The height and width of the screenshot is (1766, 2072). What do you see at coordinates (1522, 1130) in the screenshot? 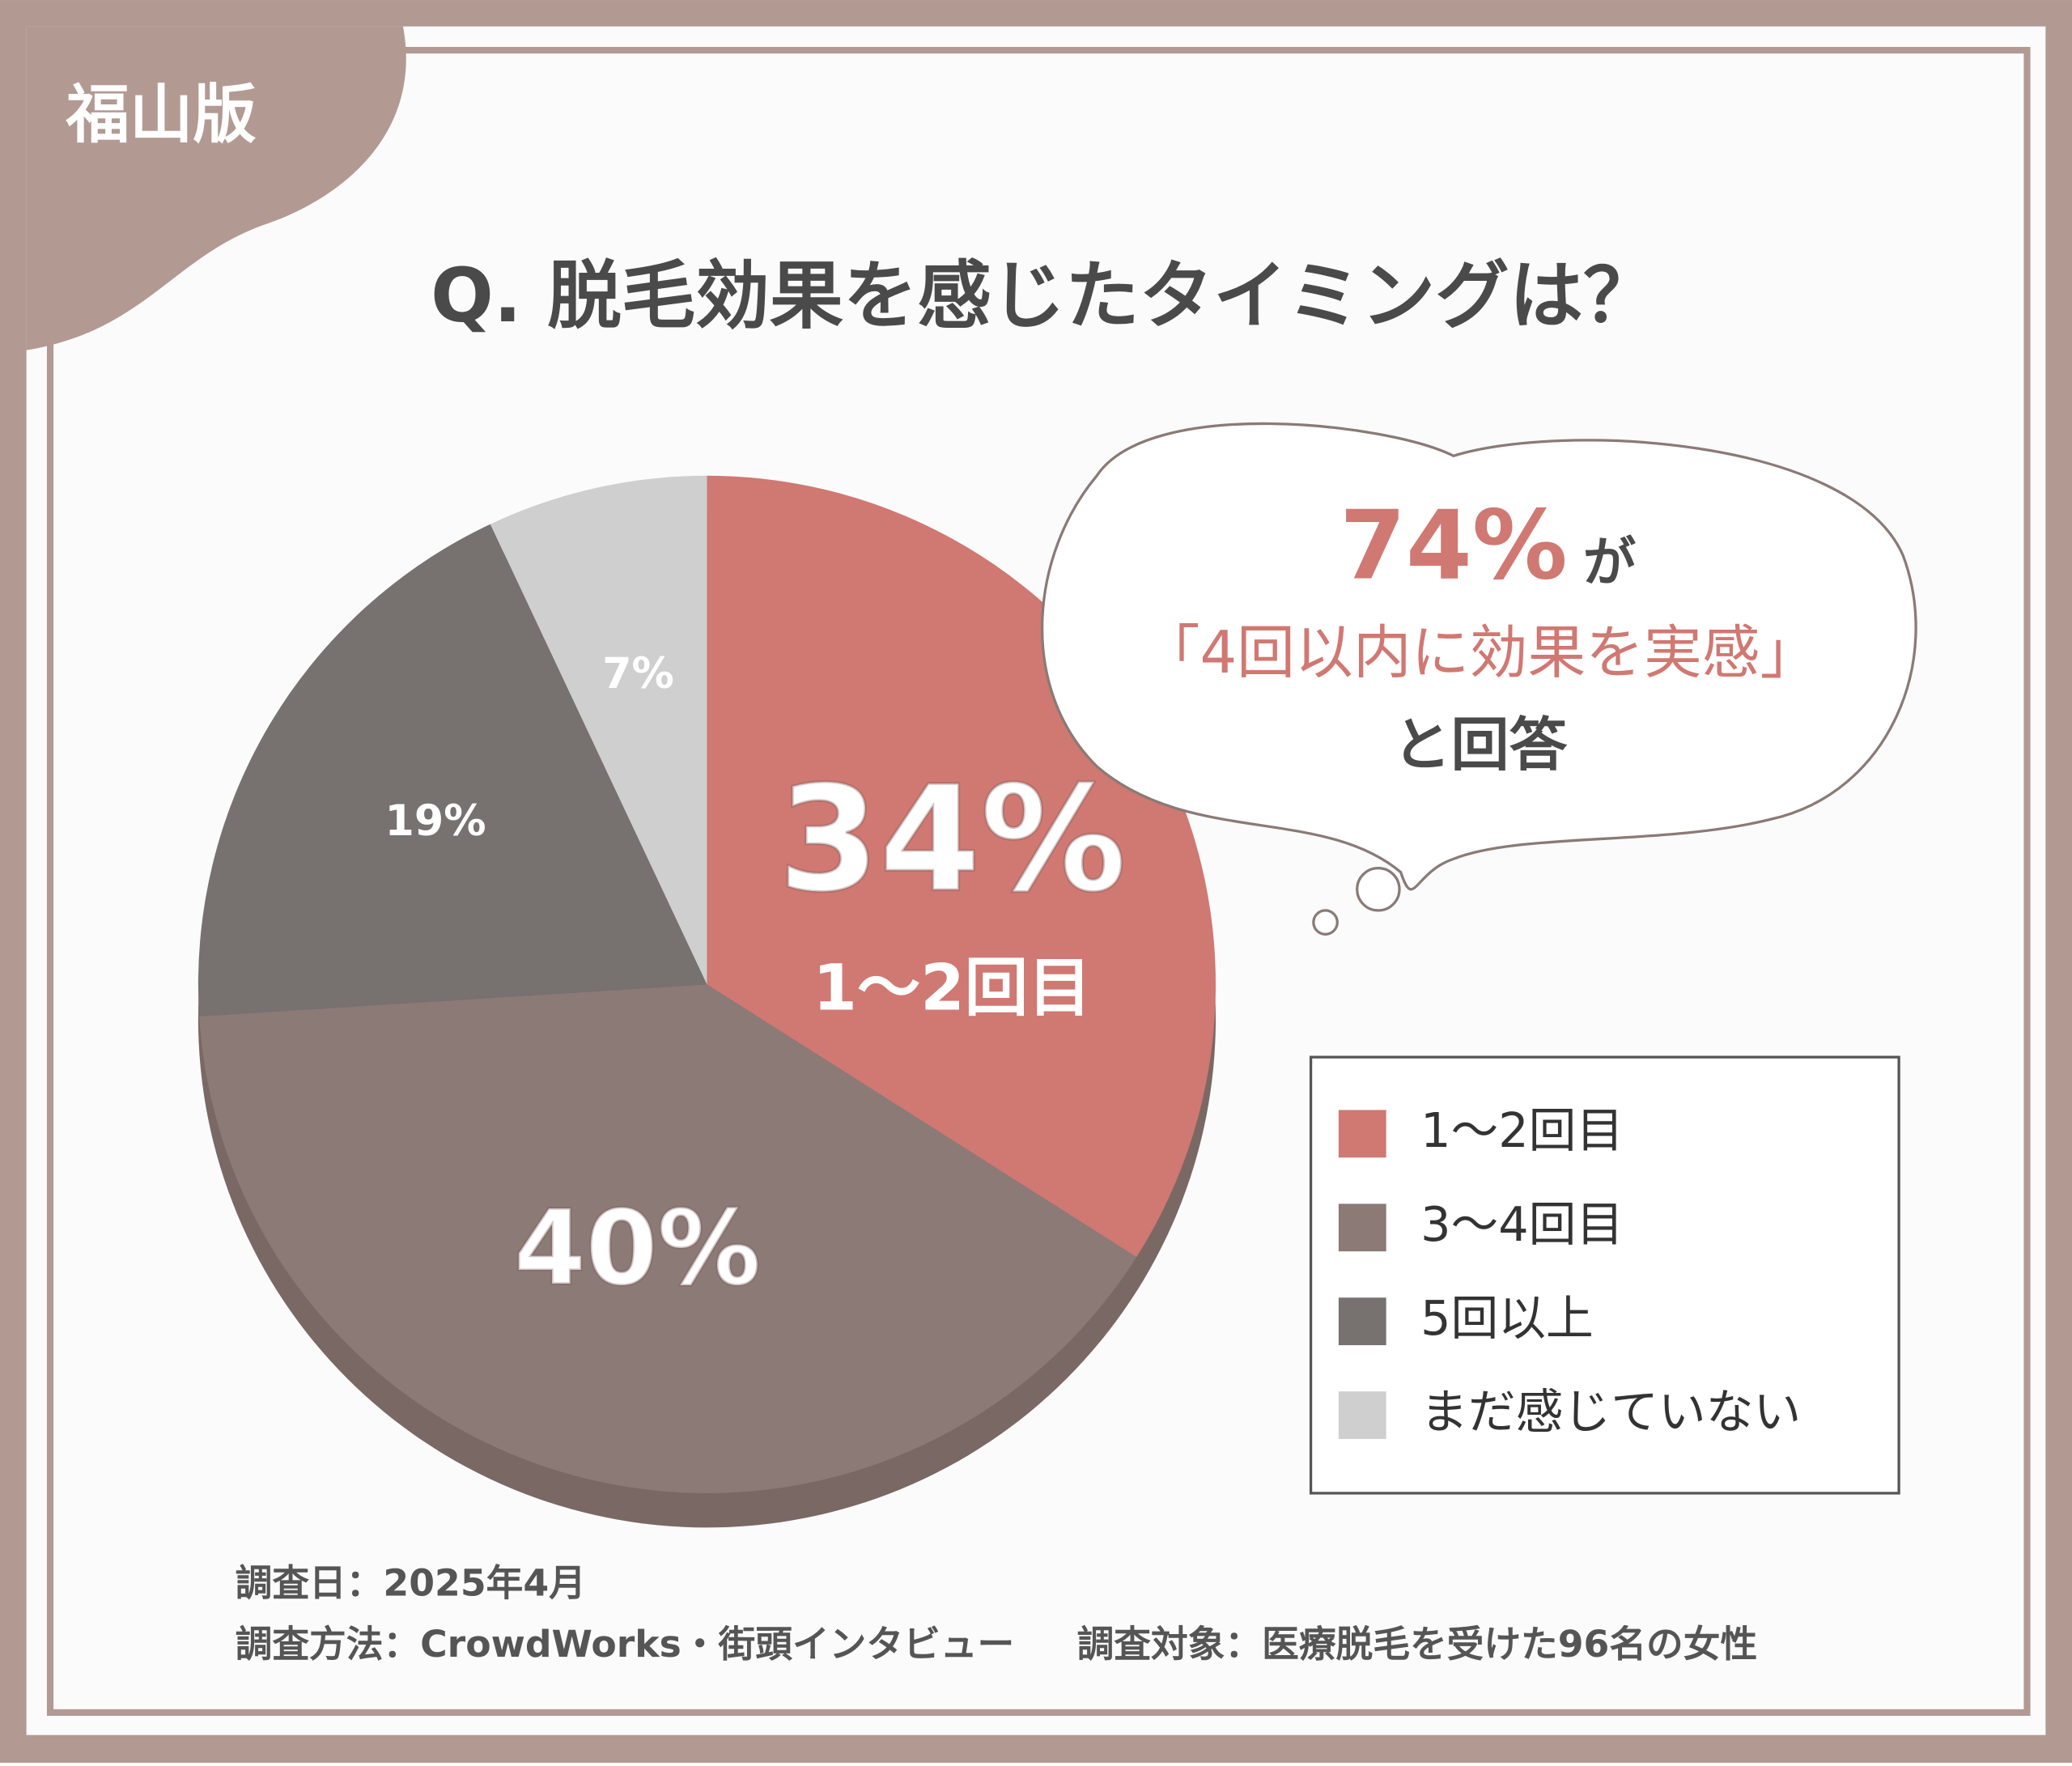
I see `legend-label: 1～2回目` at bounding box center [1522, 1130].